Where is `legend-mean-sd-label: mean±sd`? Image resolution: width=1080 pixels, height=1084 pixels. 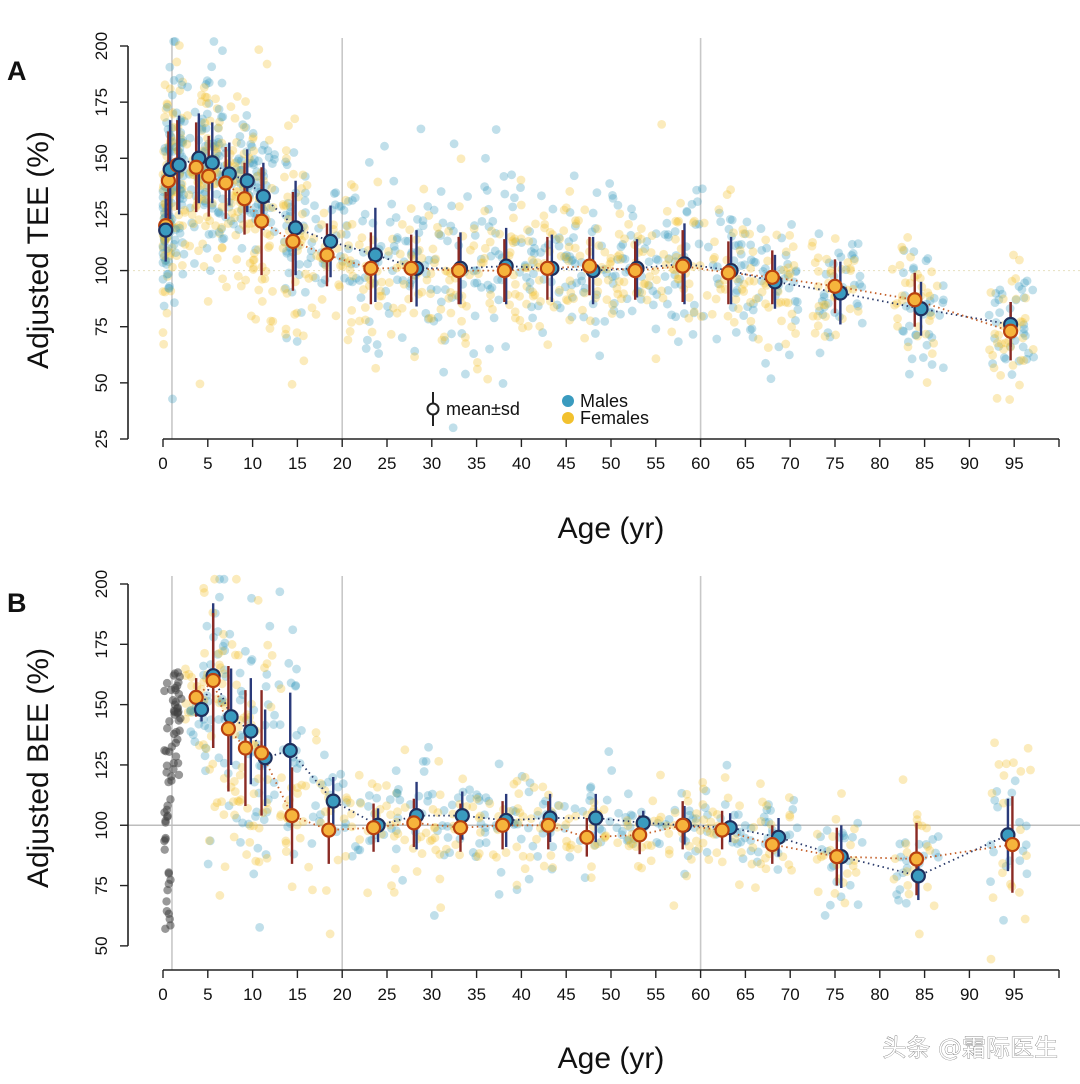 legend-mean-sd-label: mean±sd is located at coordinates (483, 409).